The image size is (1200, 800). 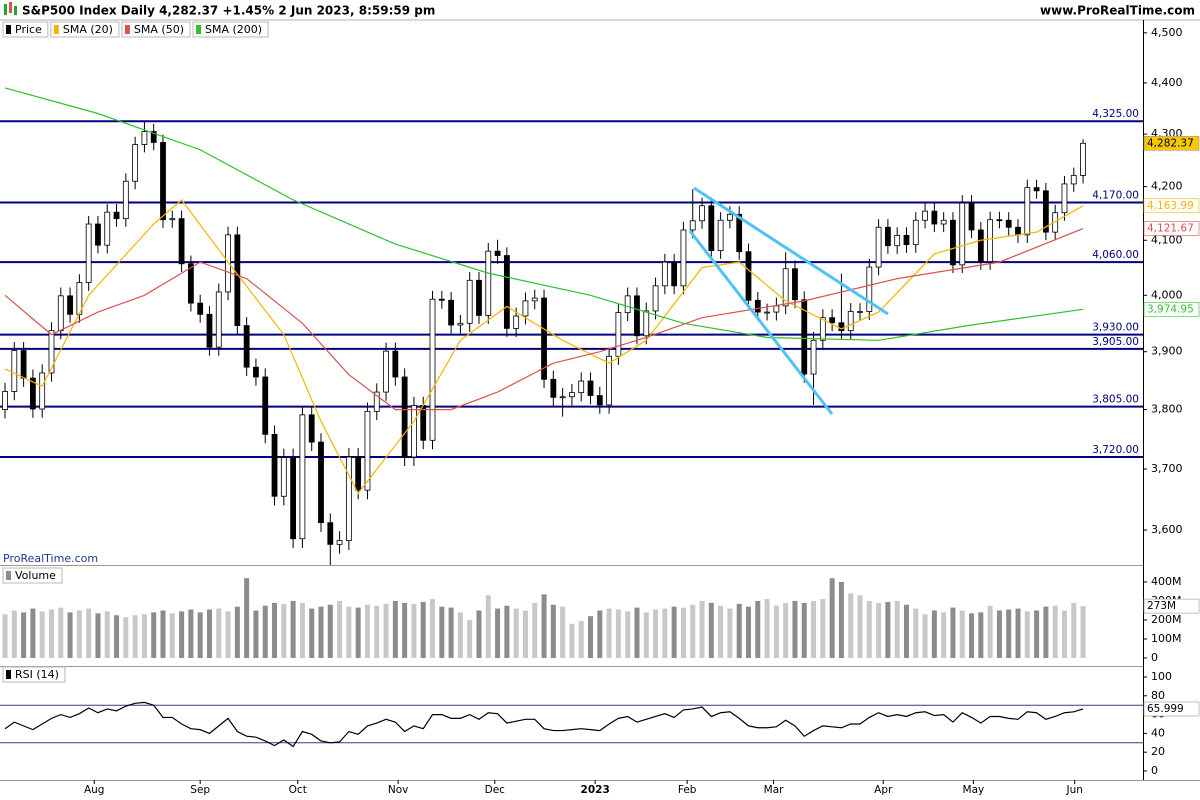 I want to click on y-tick-label: 200M, so click(x=1166, y=619).